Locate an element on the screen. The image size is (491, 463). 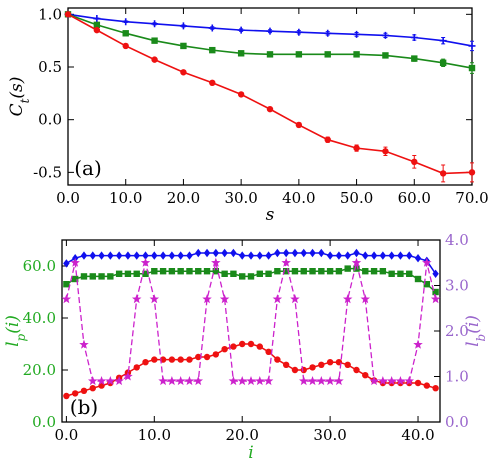
x-tick-label: 20.0 is located at coordinates (183, 198).